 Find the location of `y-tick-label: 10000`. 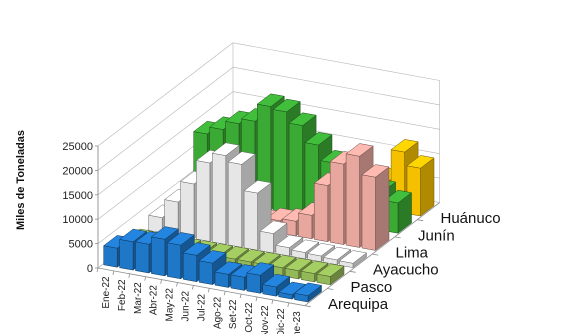

y-tick-label: 10000 is located at coordinates (77, 220).